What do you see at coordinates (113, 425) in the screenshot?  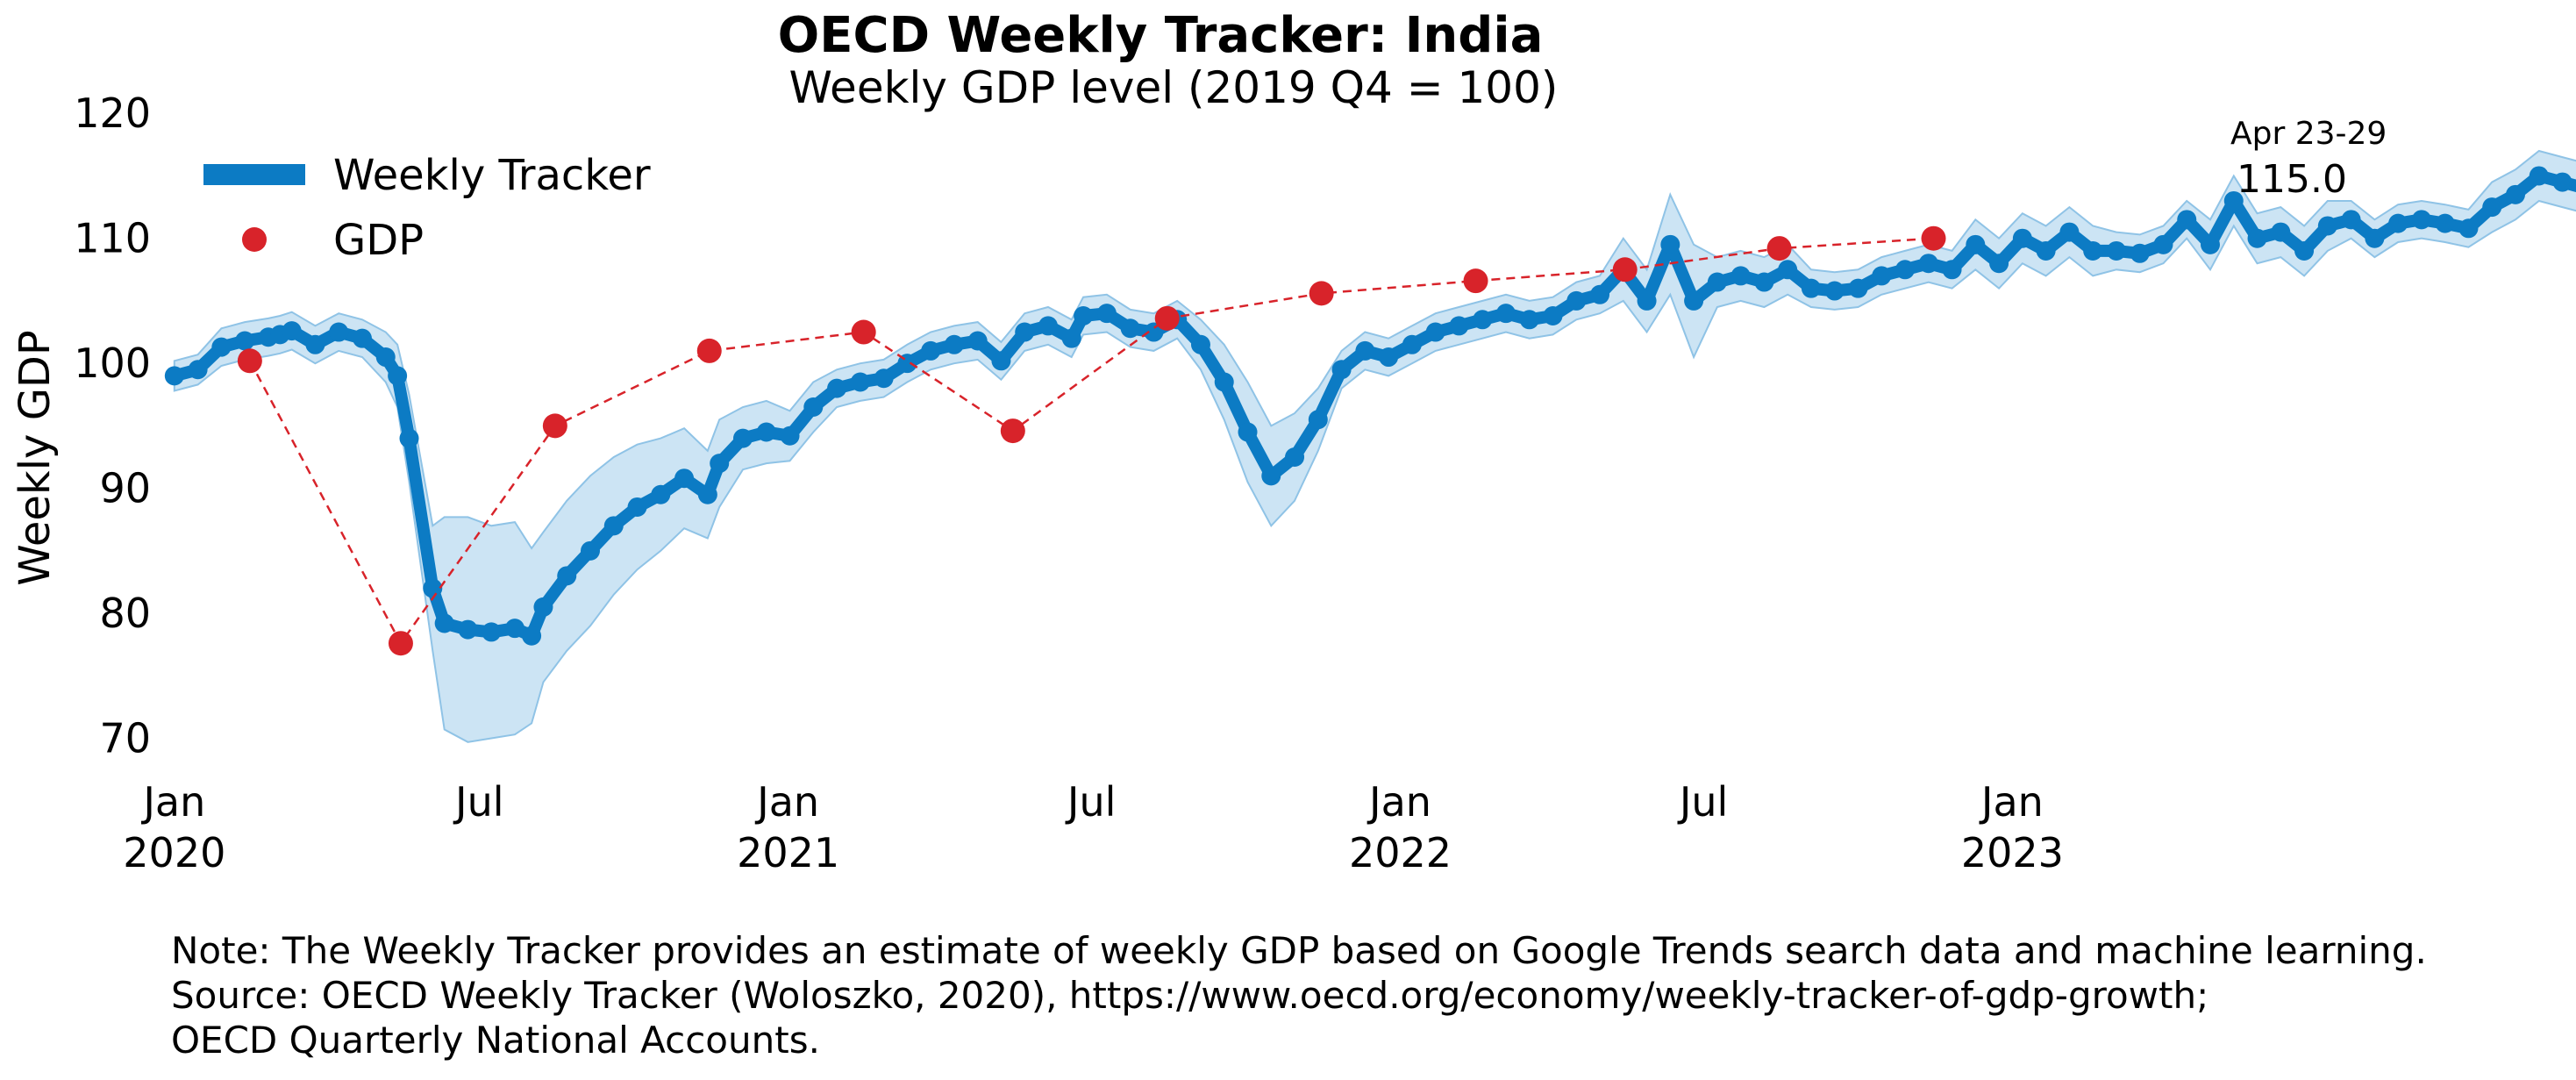 I see `y-axis-ticks: 70 80 90 100 110 120` at bounding box center [113, 425].